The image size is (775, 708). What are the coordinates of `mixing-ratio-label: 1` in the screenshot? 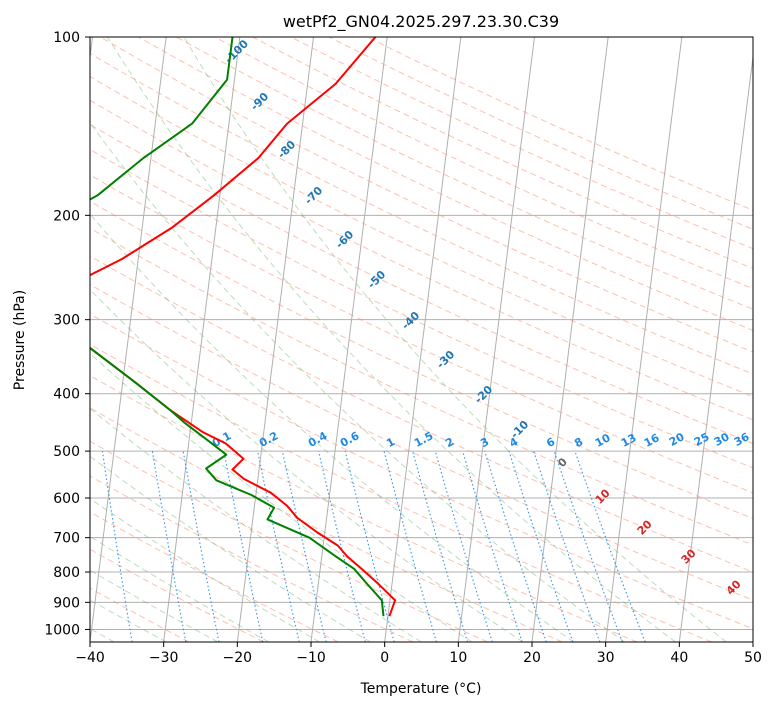 It's located at (390, 442).